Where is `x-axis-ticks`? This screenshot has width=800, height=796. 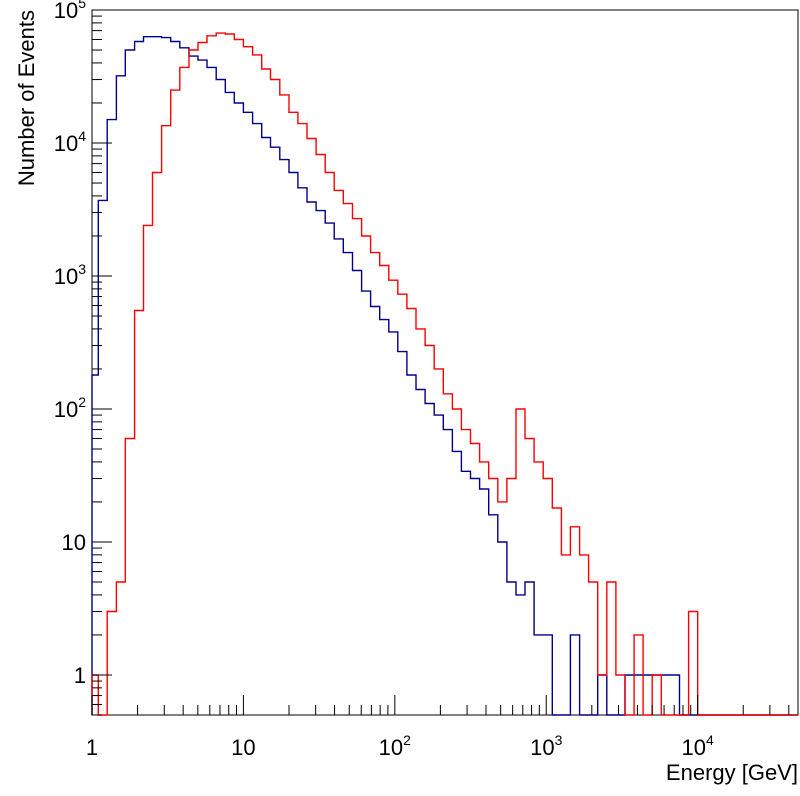
x-axis-ticks is located at coordinates (440, 705).